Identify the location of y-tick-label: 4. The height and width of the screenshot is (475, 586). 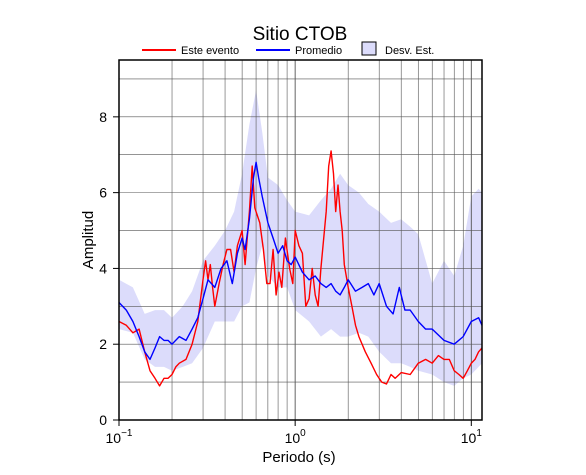
(103, 268).